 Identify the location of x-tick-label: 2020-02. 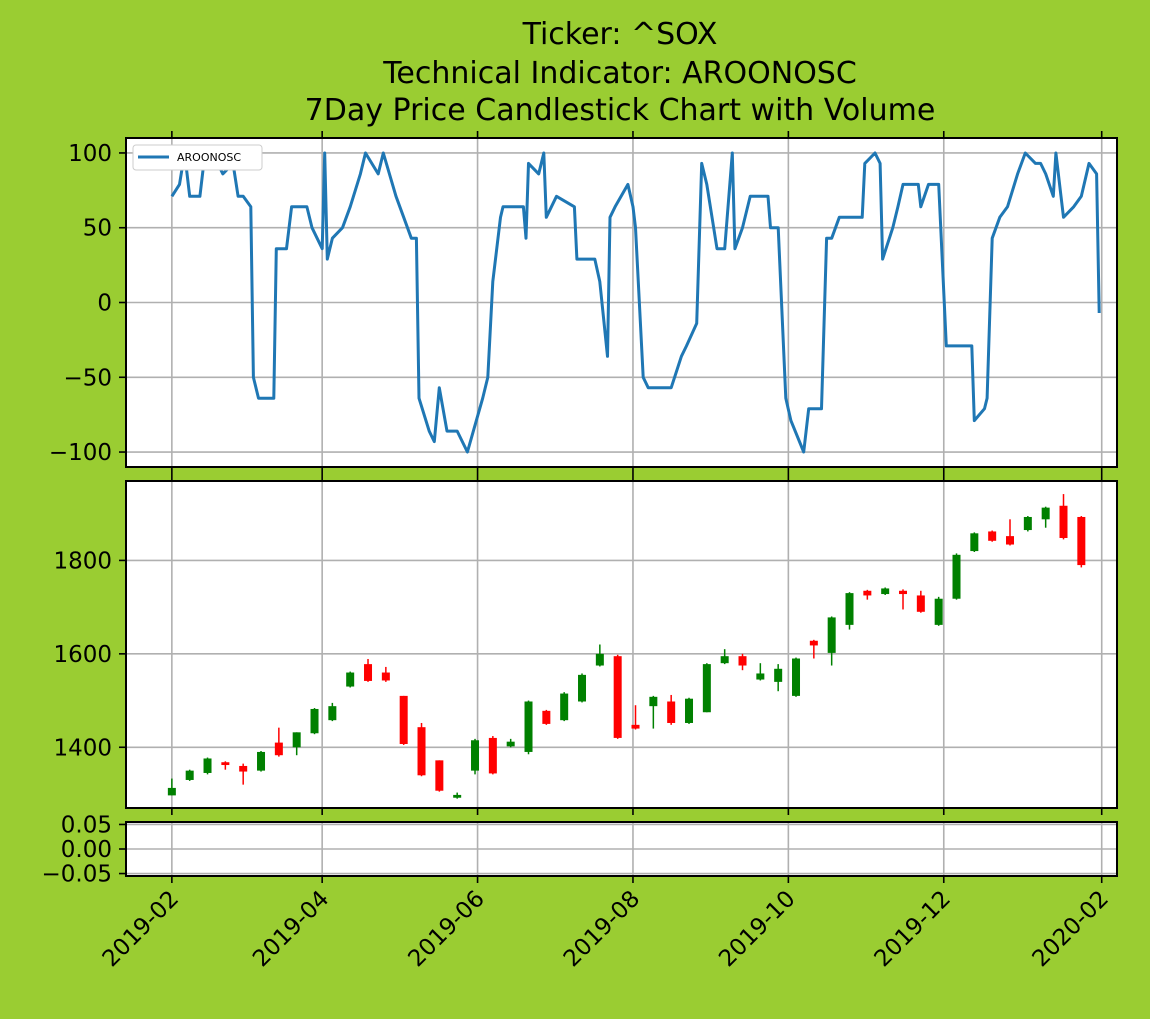
(1071, 929).